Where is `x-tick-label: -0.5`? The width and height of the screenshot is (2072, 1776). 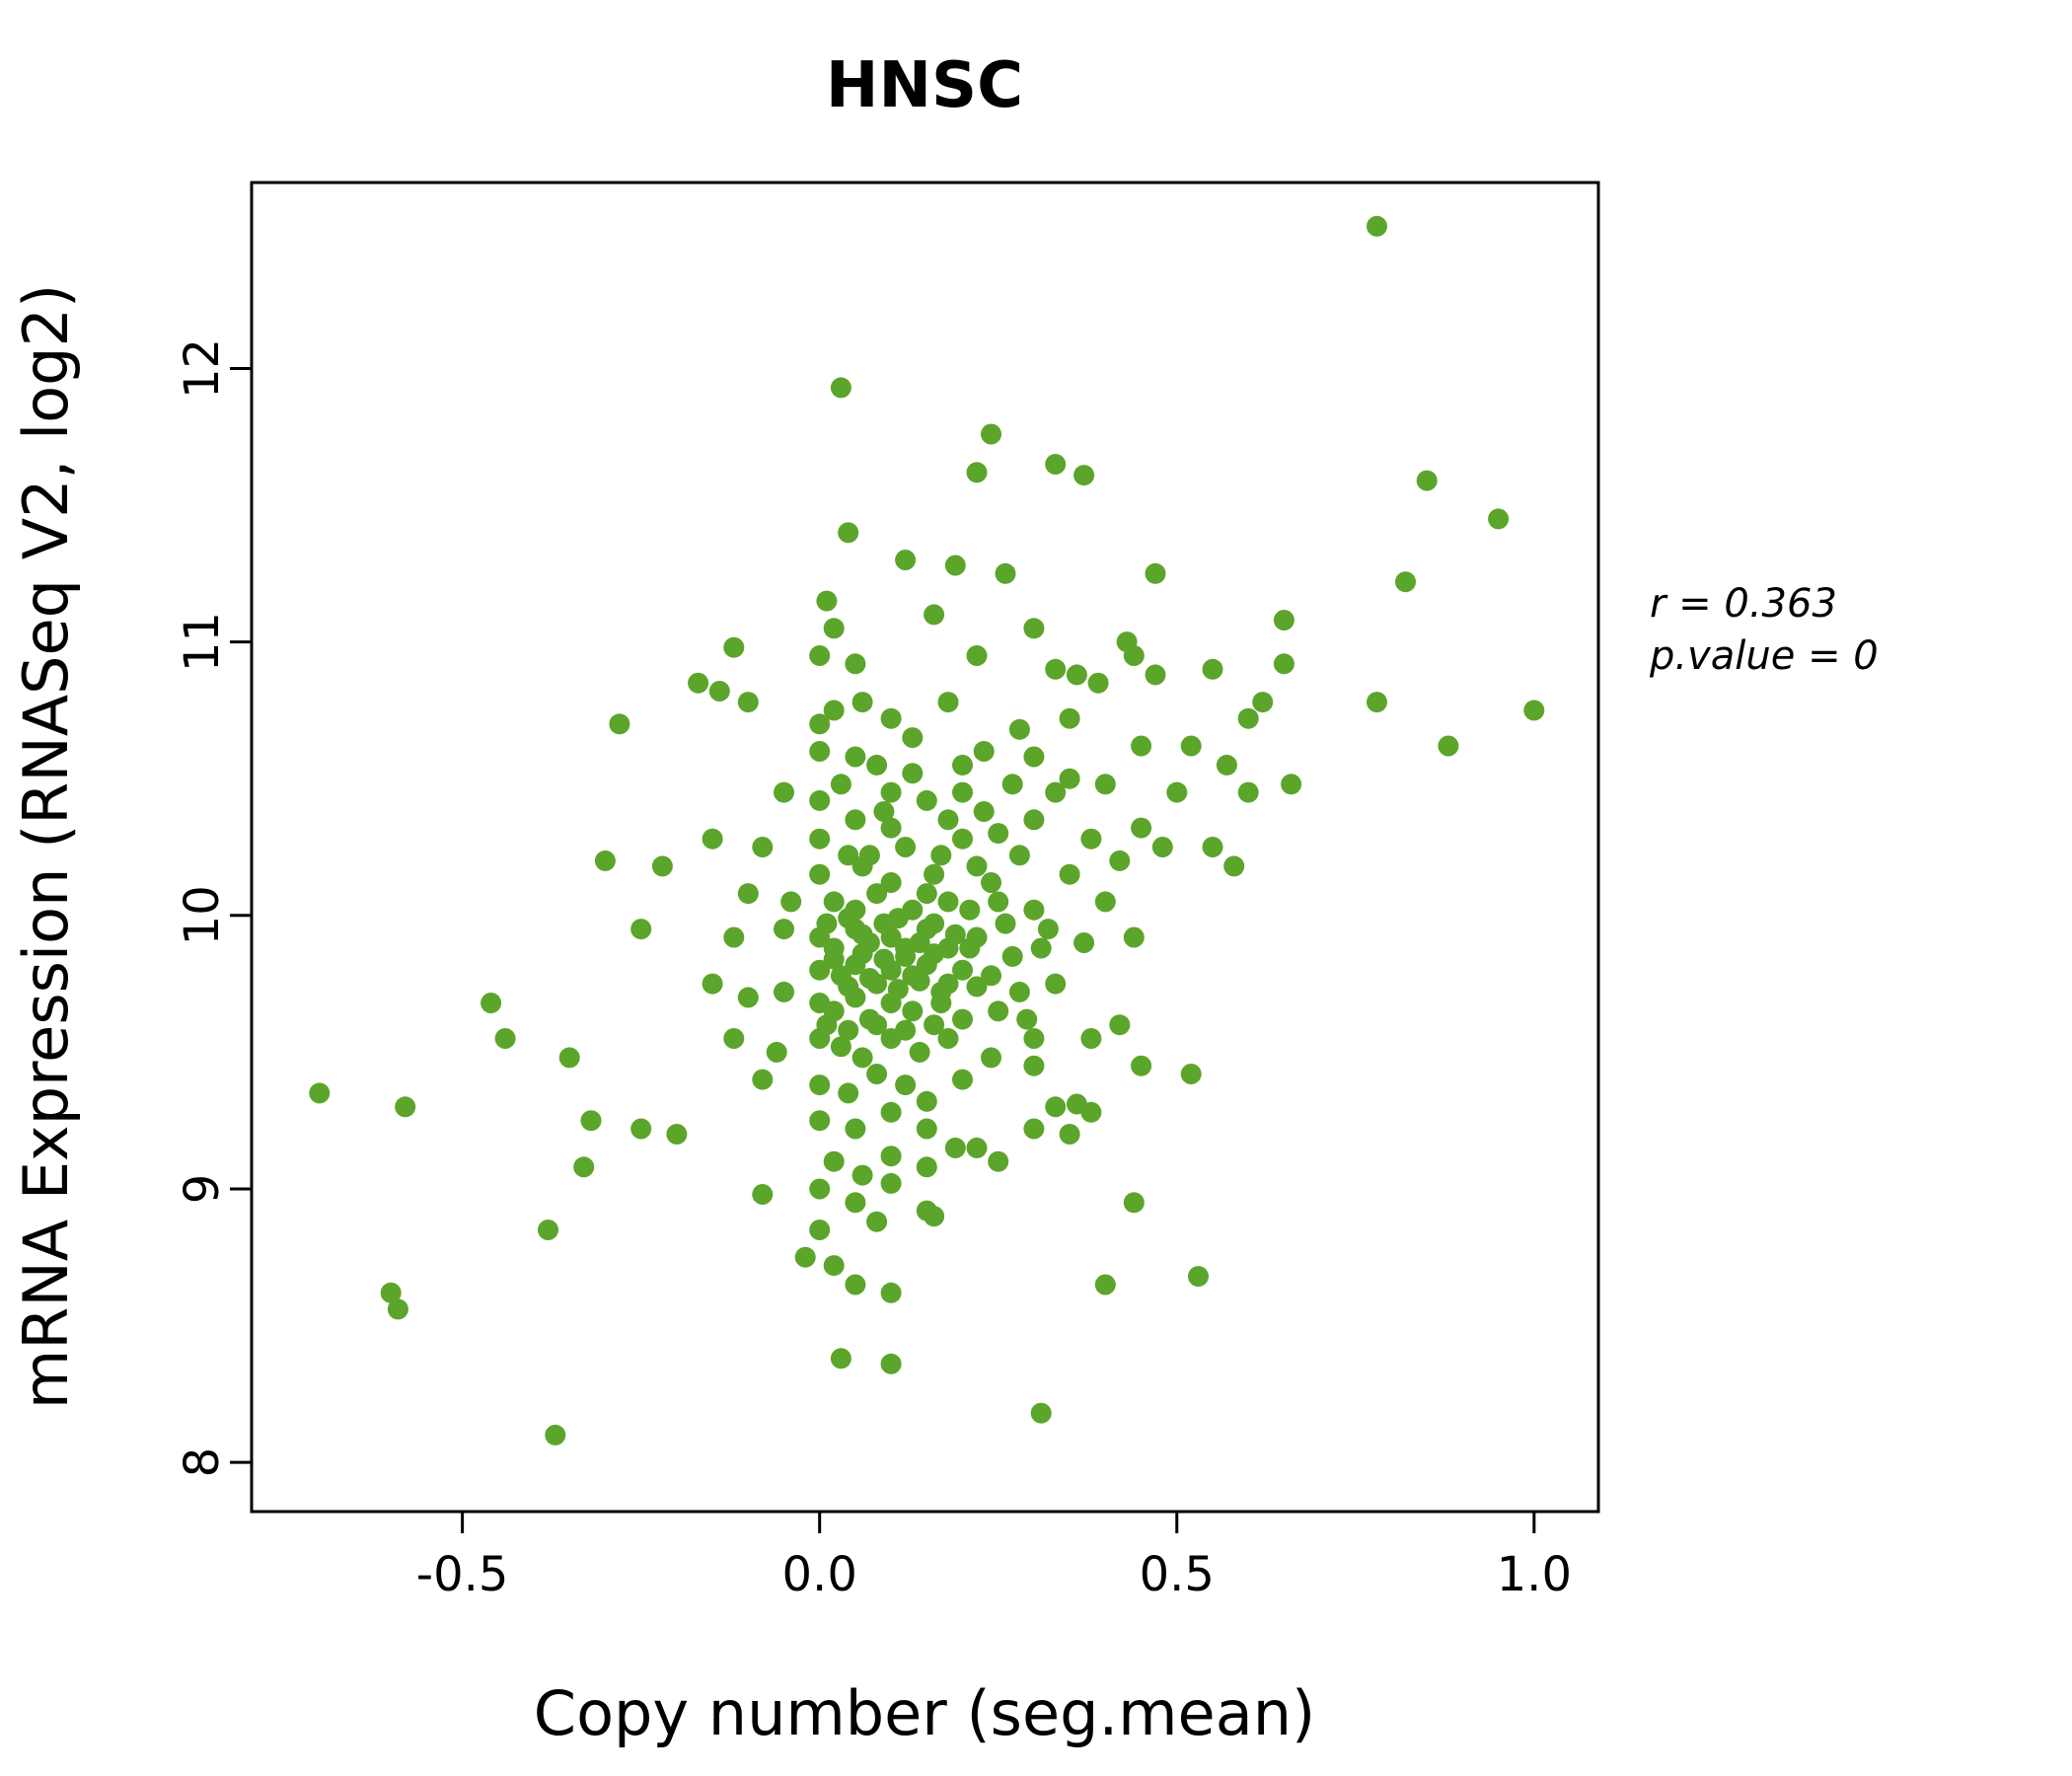 x-tick-label: -0.5 is located at coordinates (463, 1574).